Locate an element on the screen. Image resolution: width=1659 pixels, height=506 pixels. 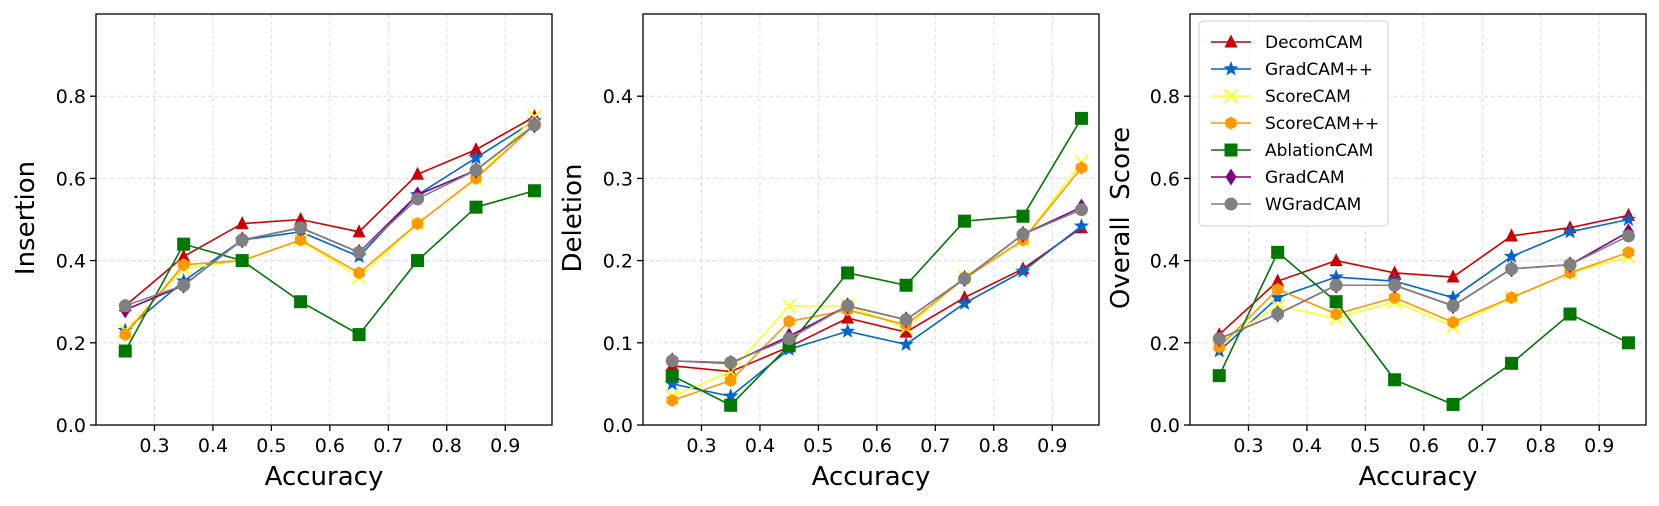
panel-deletion-xtick-label: 0.9 is located at coordinates (1052, 446).